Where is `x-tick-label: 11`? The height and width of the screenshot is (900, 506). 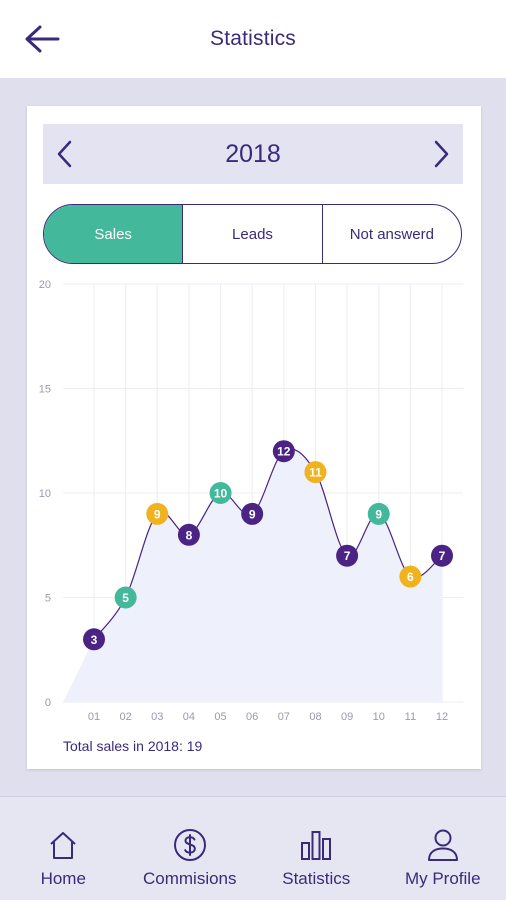 x-tick-label: 11 is located at coordinates (410, 717).